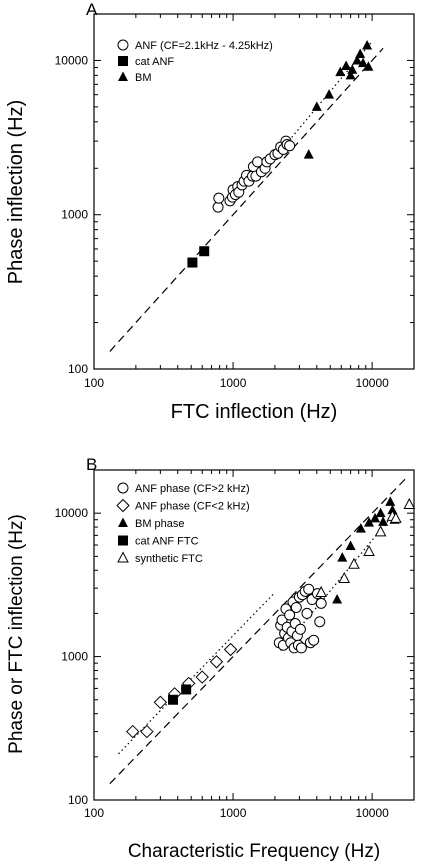 Image resolution: width=438 pixels, height=866 pixels. Describe the element at coordinates (169, 559) in the screenshot. I see `legend-label: synthetic FTC` at that location.